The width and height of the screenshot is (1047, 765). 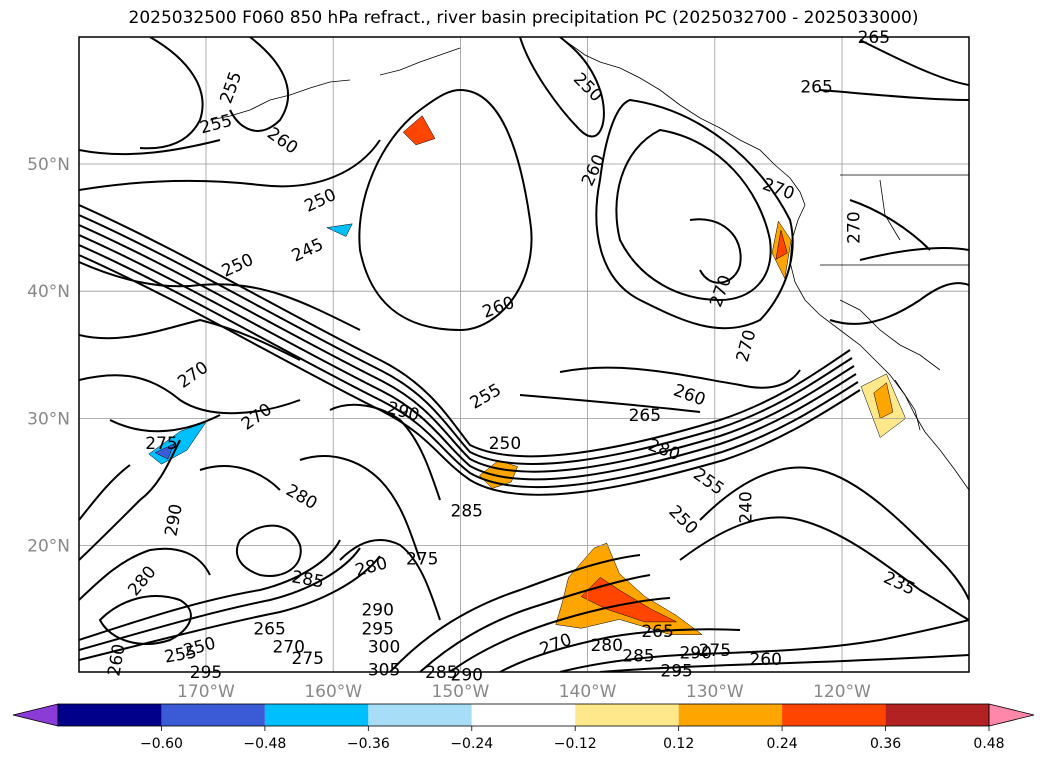 What do you see at coordinates (678, 744) in the screenshot?
I see `colorbar-tick-label: 0.12` at bounding box center [678, 744].